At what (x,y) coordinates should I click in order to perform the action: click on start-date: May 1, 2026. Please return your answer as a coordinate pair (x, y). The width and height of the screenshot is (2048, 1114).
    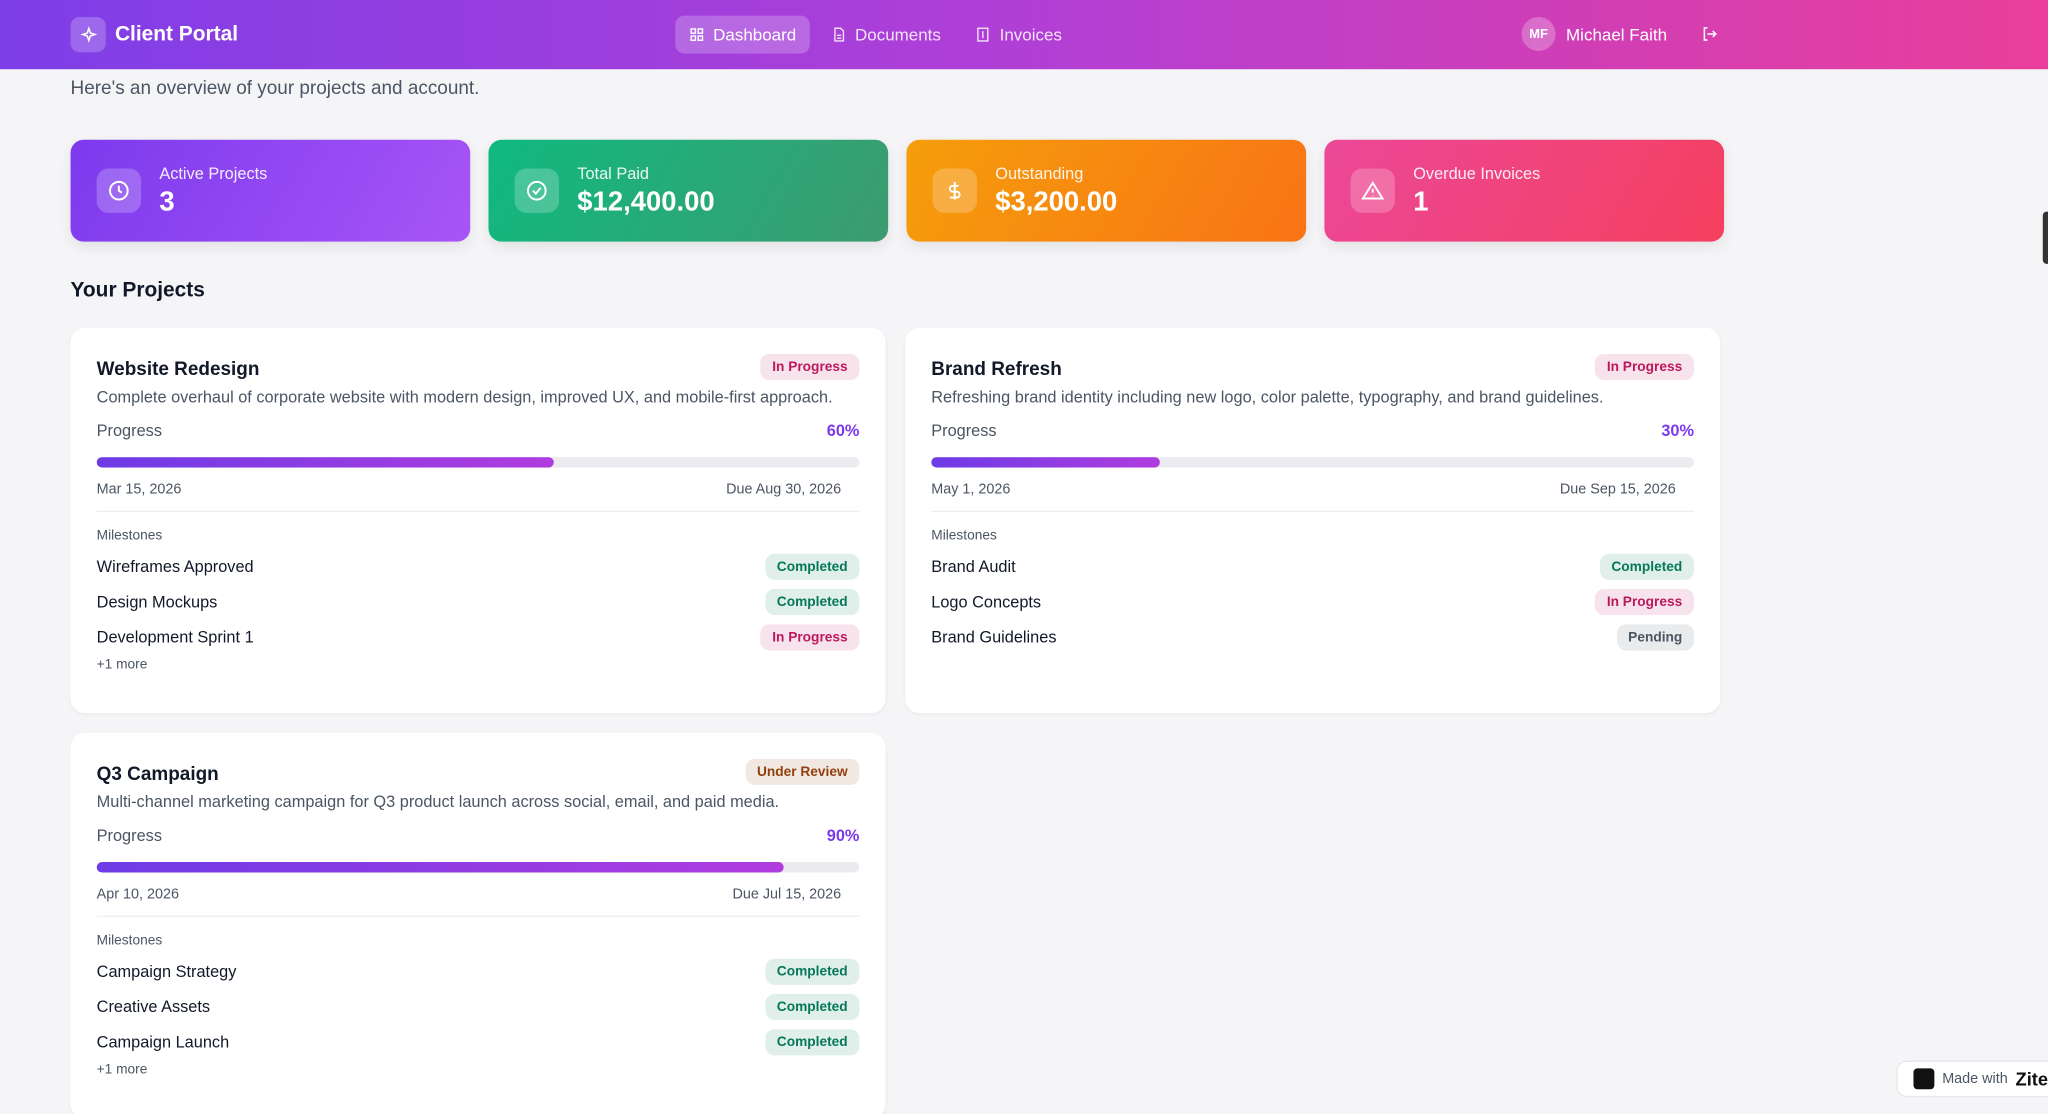
    Looking at the image, I should click on (971, 489).